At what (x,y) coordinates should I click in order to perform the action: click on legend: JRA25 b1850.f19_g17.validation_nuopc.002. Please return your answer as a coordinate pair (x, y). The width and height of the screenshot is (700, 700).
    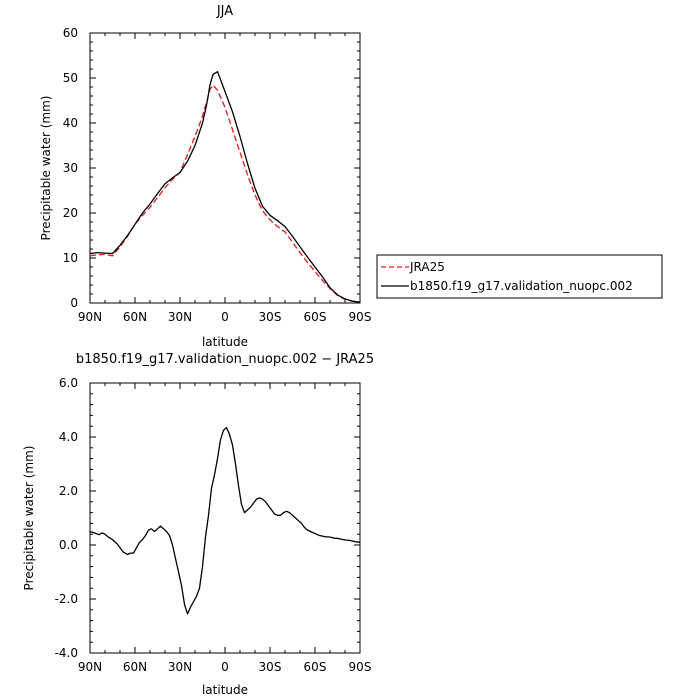
    Looking at the image, I should click on (519, 276).